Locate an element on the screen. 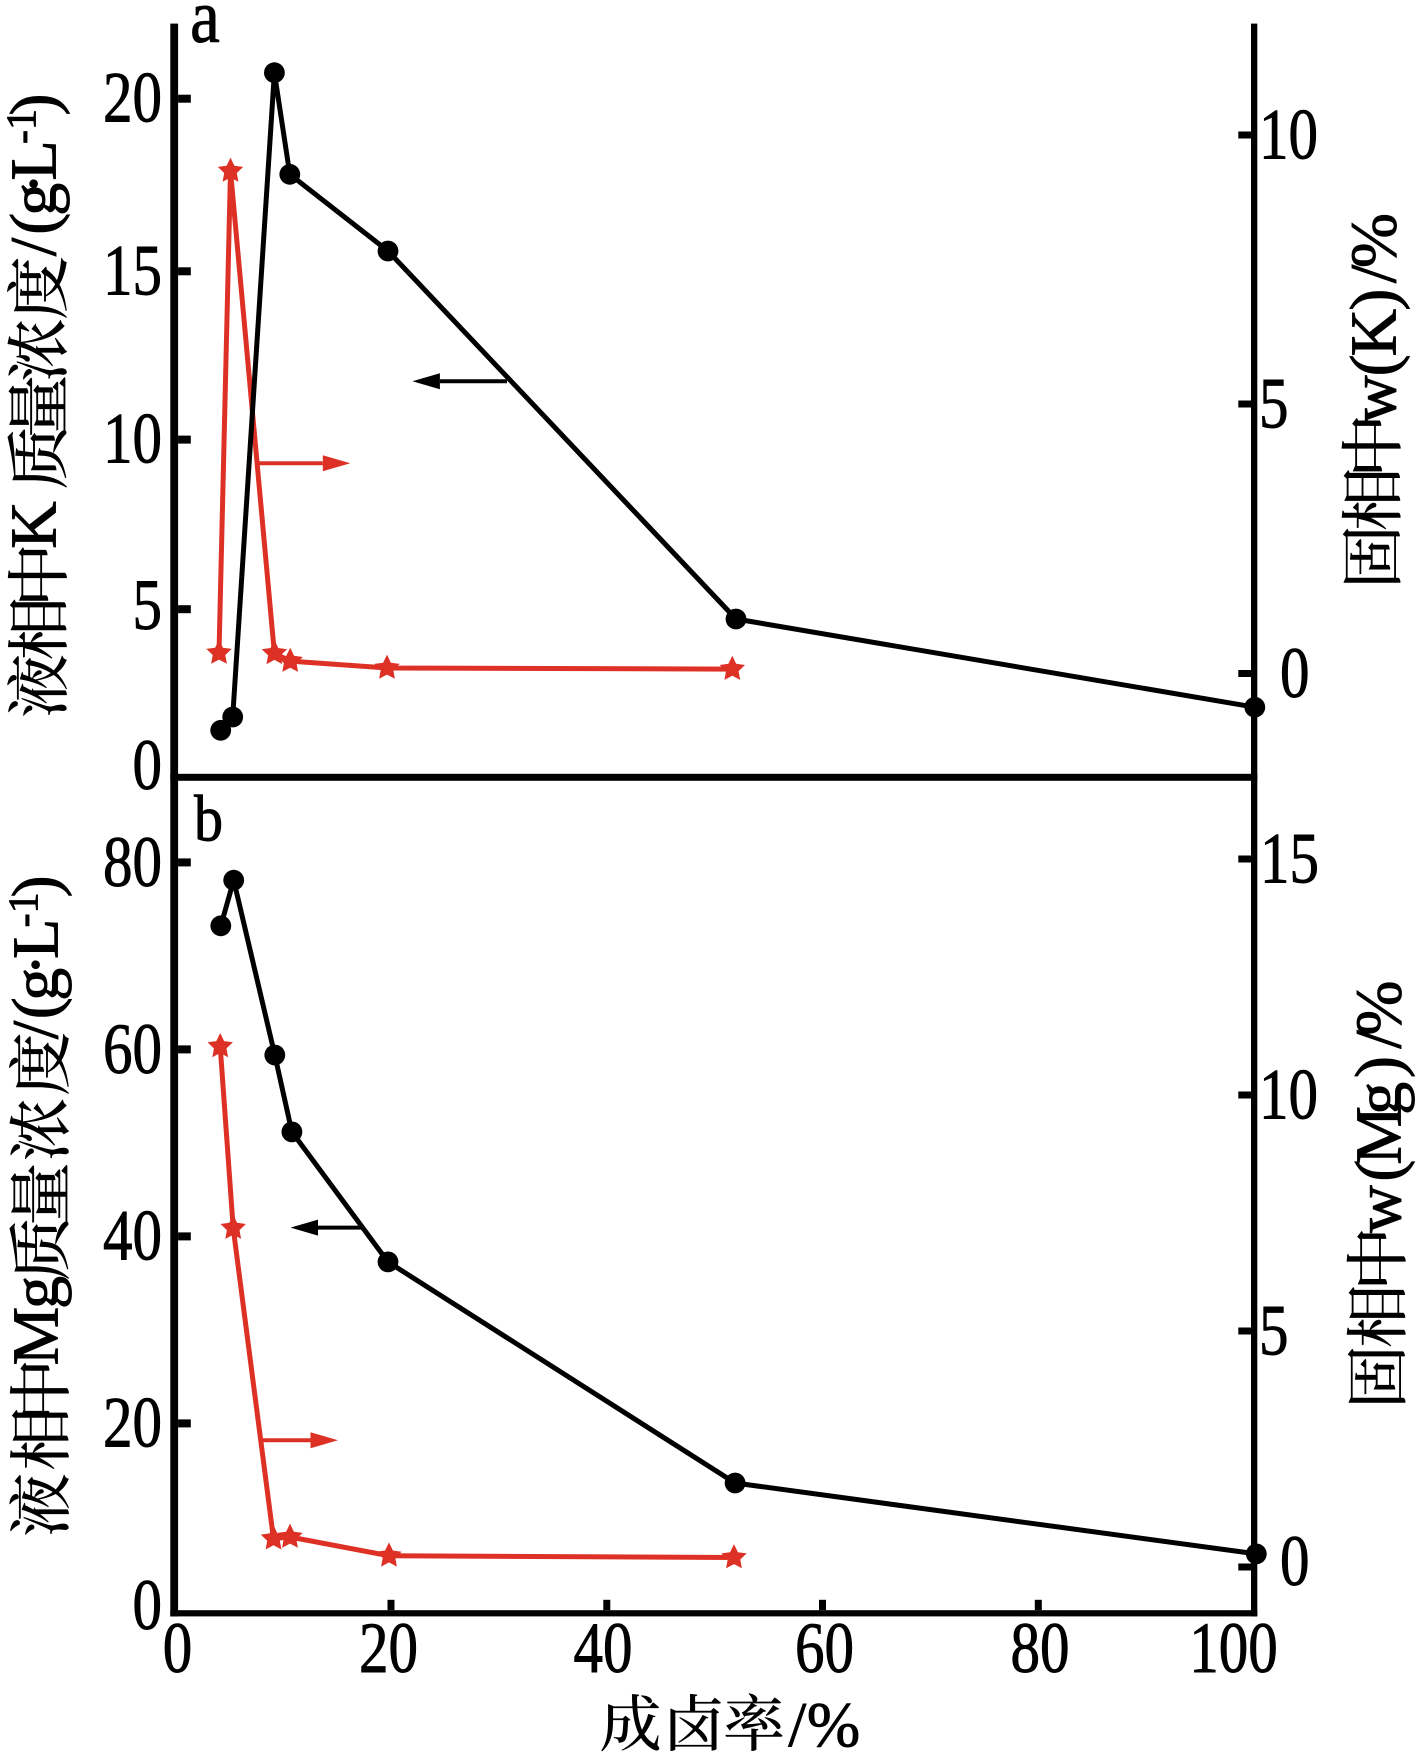 The image size is (1417, 1760). svg-text: 100 is located at coordinates (1233, 1649).